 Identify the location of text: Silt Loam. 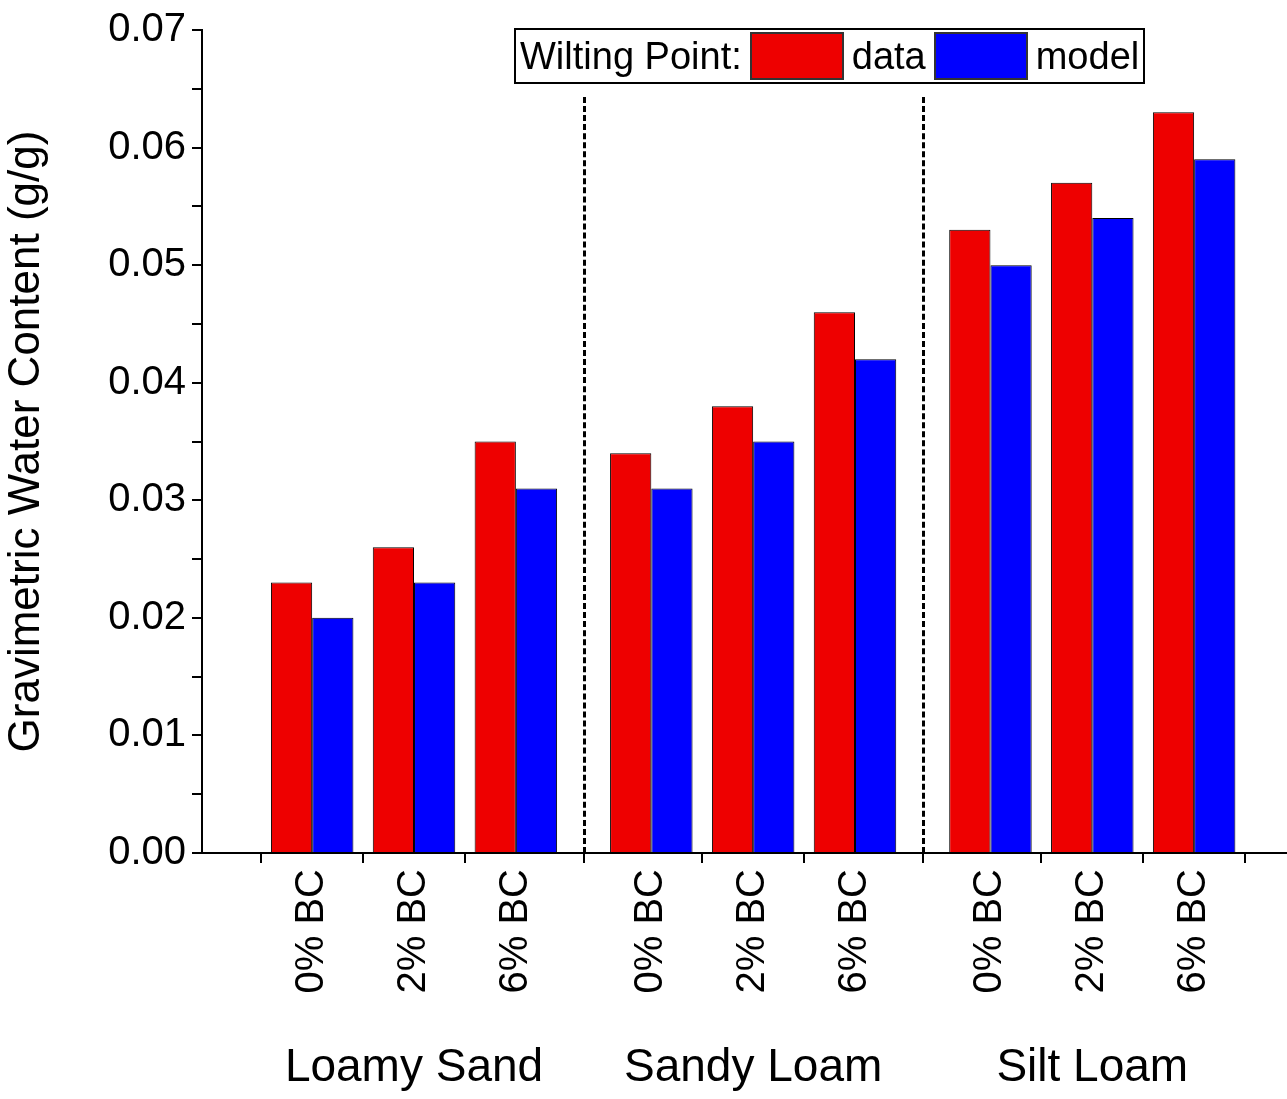
(1092, 1065).